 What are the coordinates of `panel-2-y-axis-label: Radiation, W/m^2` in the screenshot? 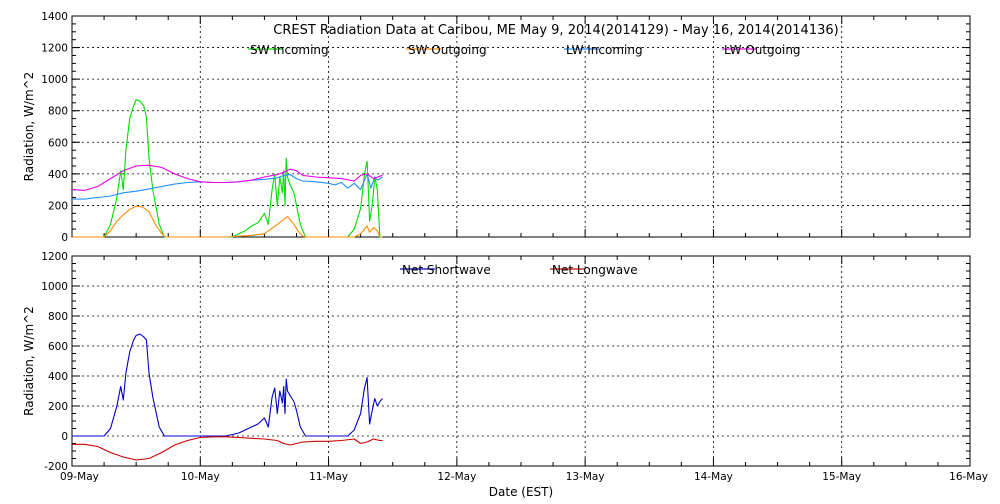 It's located at (29, 361).